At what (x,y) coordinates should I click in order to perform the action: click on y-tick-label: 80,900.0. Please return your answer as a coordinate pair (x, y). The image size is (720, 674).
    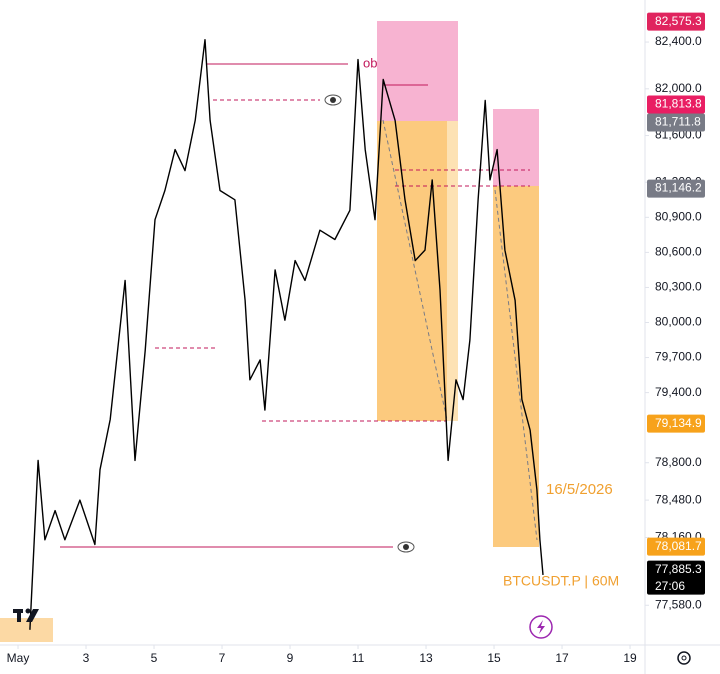
    Looking at the image, I should click on (678, 217).